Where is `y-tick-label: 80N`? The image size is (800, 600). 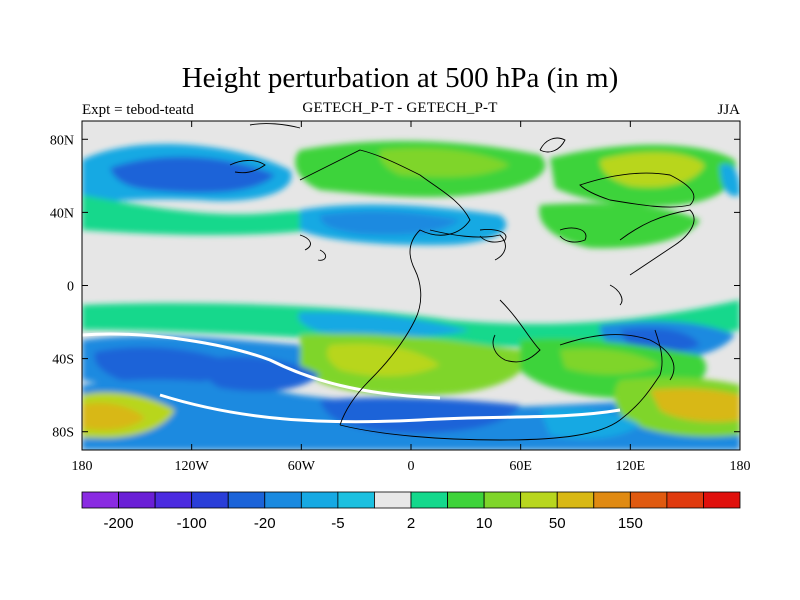 y-tick-label: 80N is located at coordinates (62, 140).